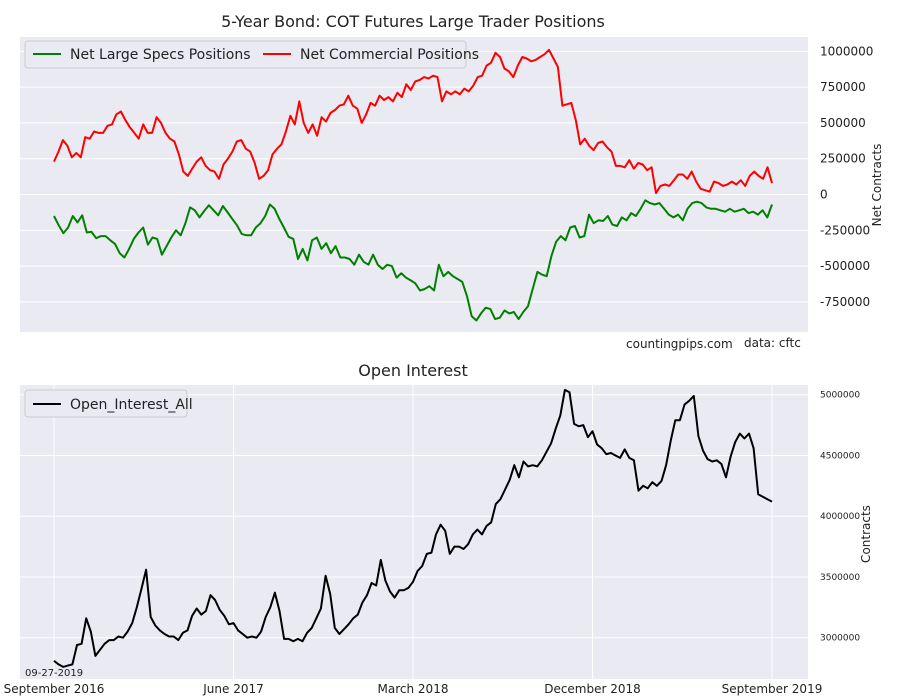 The image size is (900, 700). Describe the element at coordinates (843, 87) in the screenshot. I see `y-tick-label: 750000` at that location.